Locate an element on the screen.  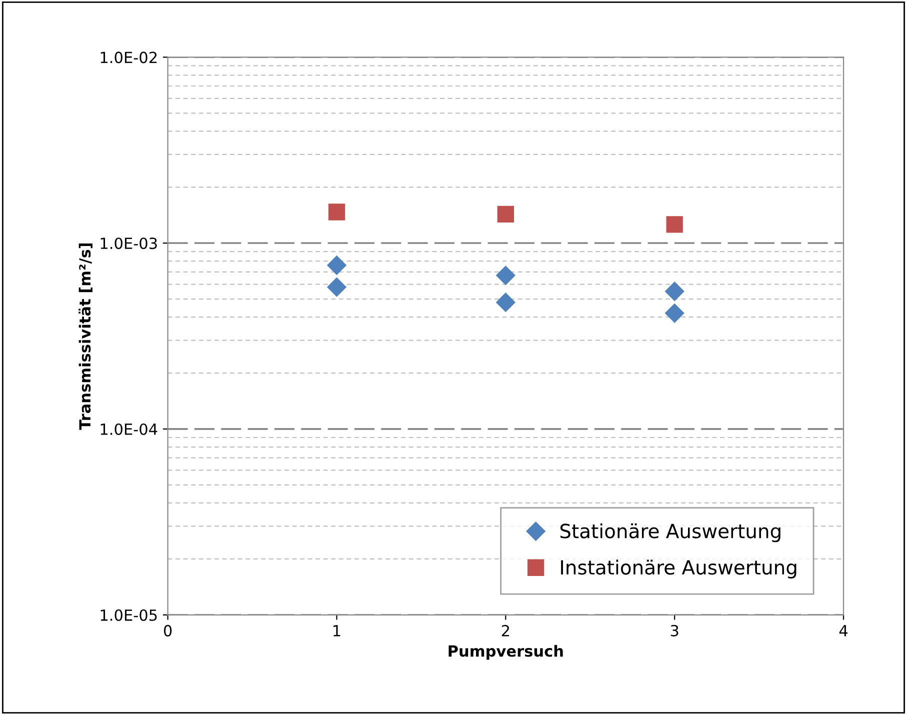
x-tick-label: 2 is located at coordinates (505, 630).